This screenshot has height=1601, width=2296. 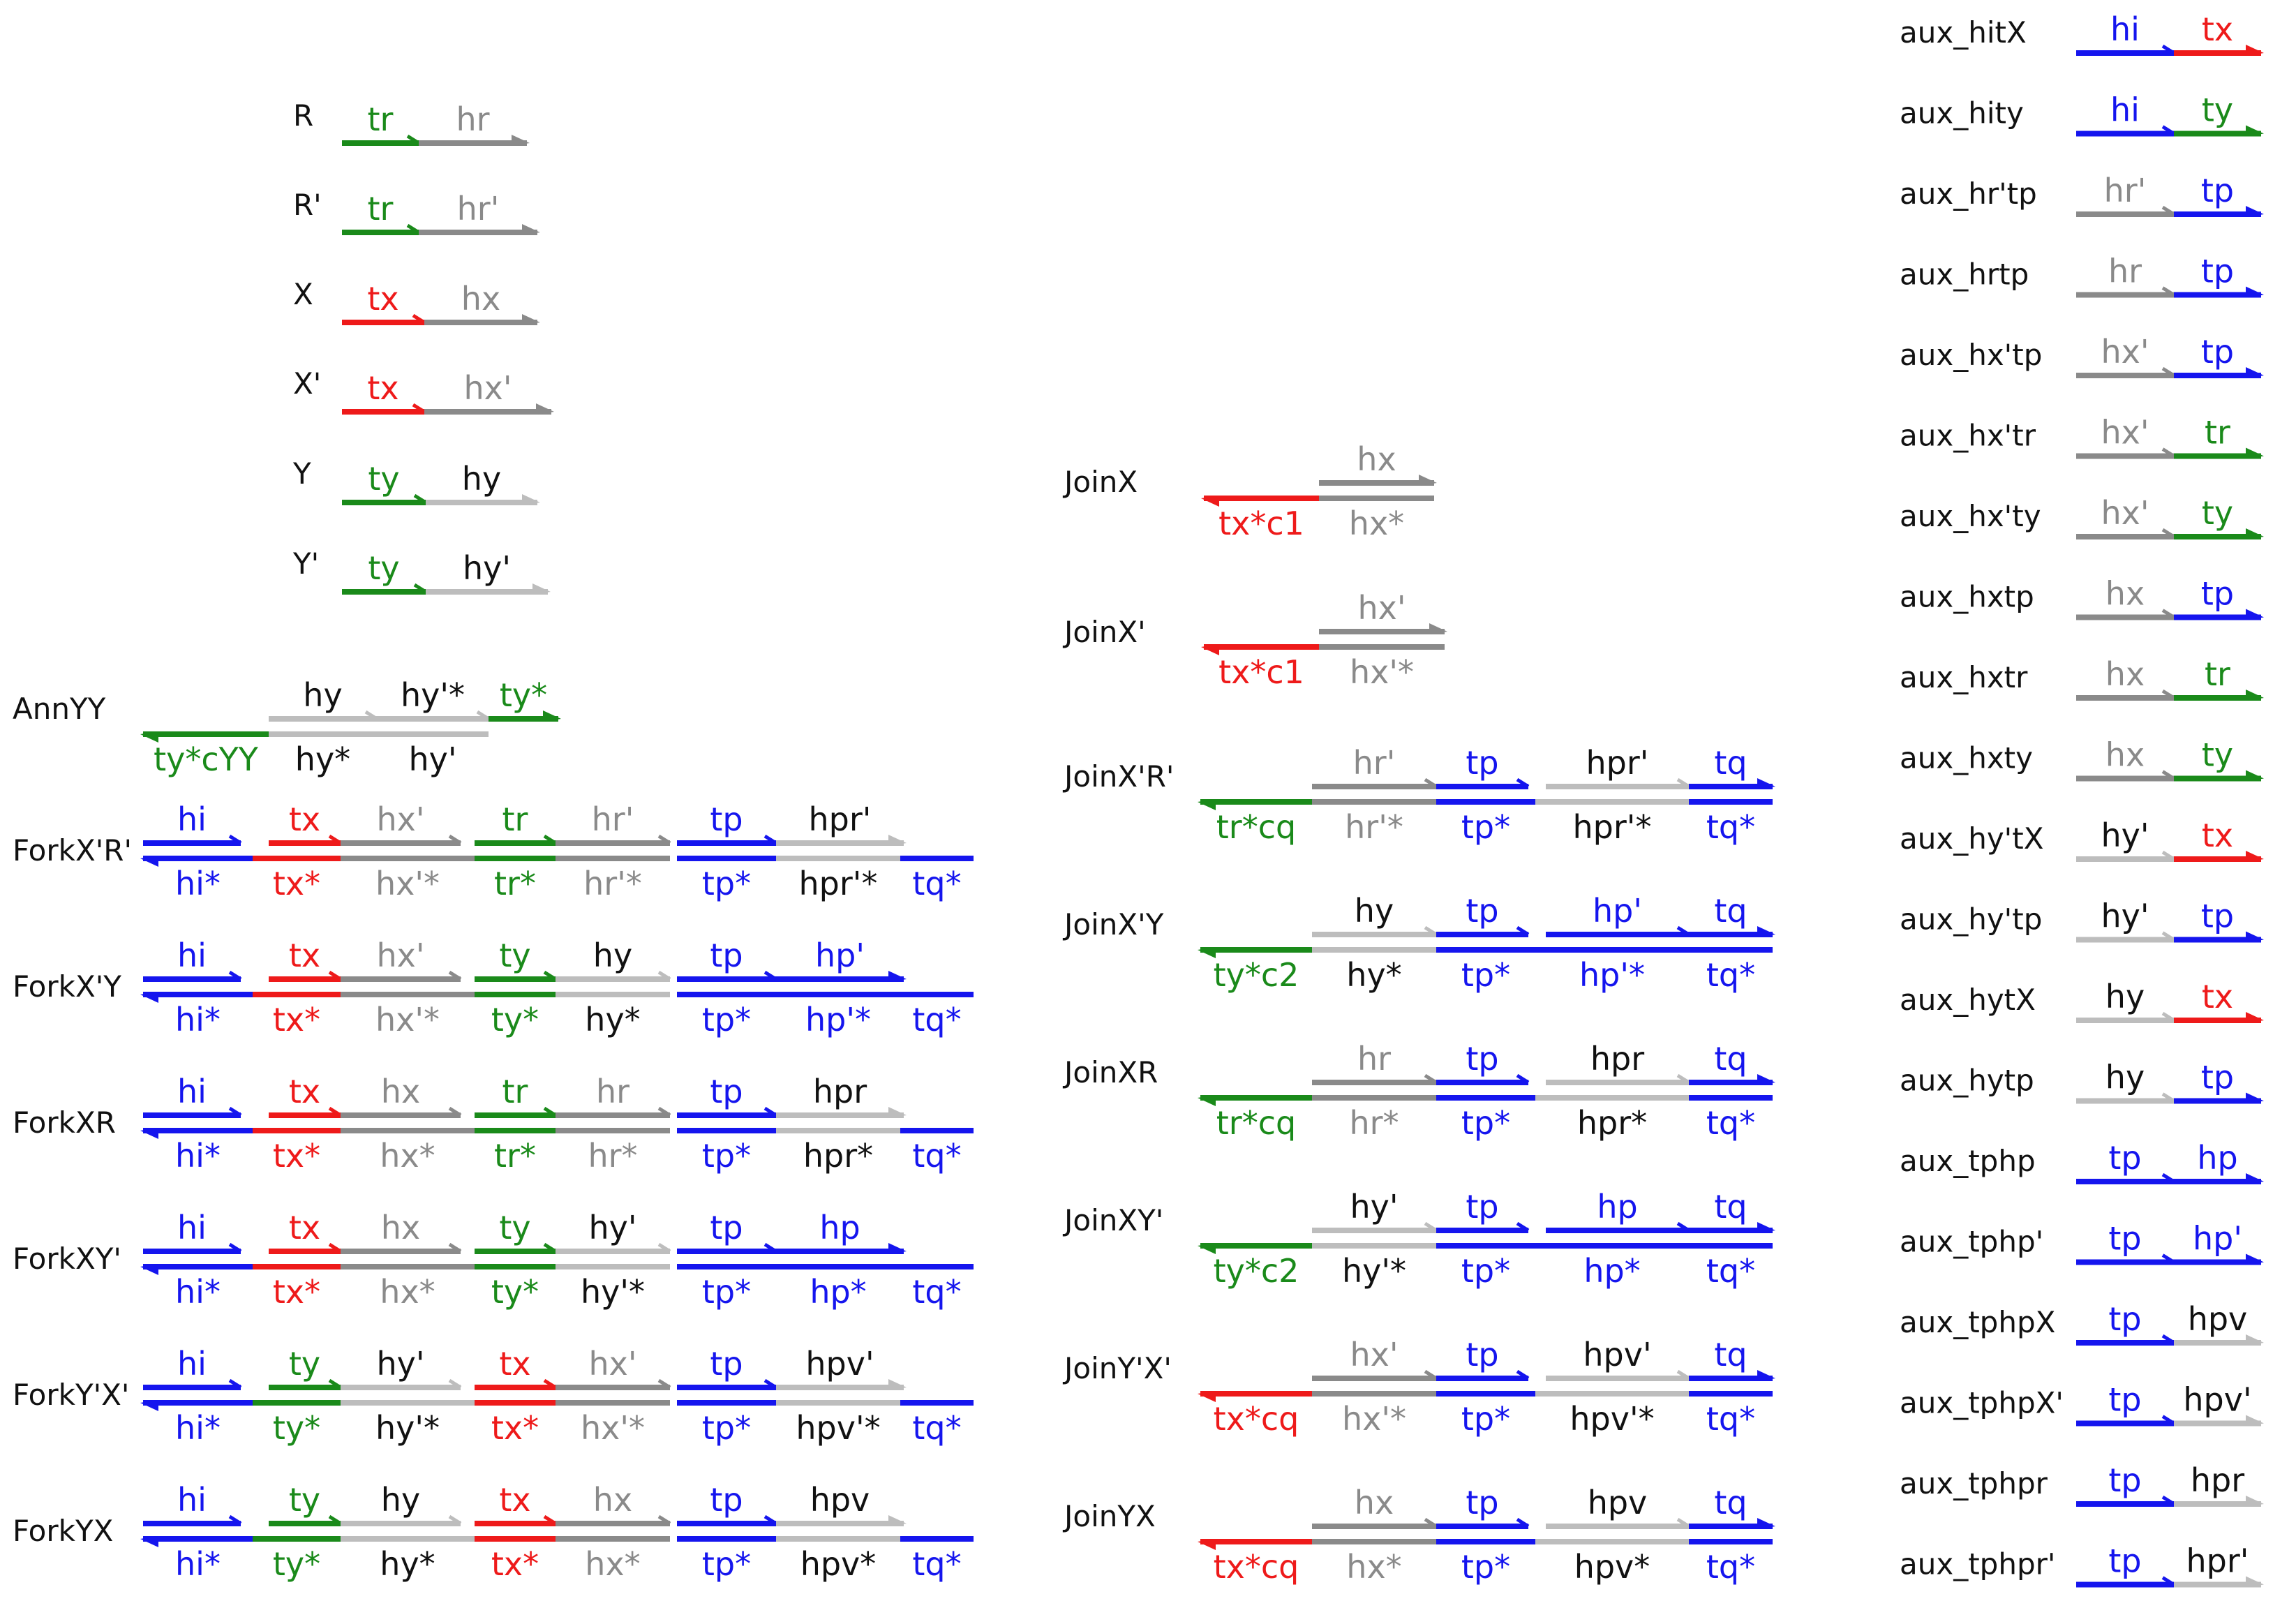 I want to click on strand-label: ForkX'R', so click(x=72, y=850).